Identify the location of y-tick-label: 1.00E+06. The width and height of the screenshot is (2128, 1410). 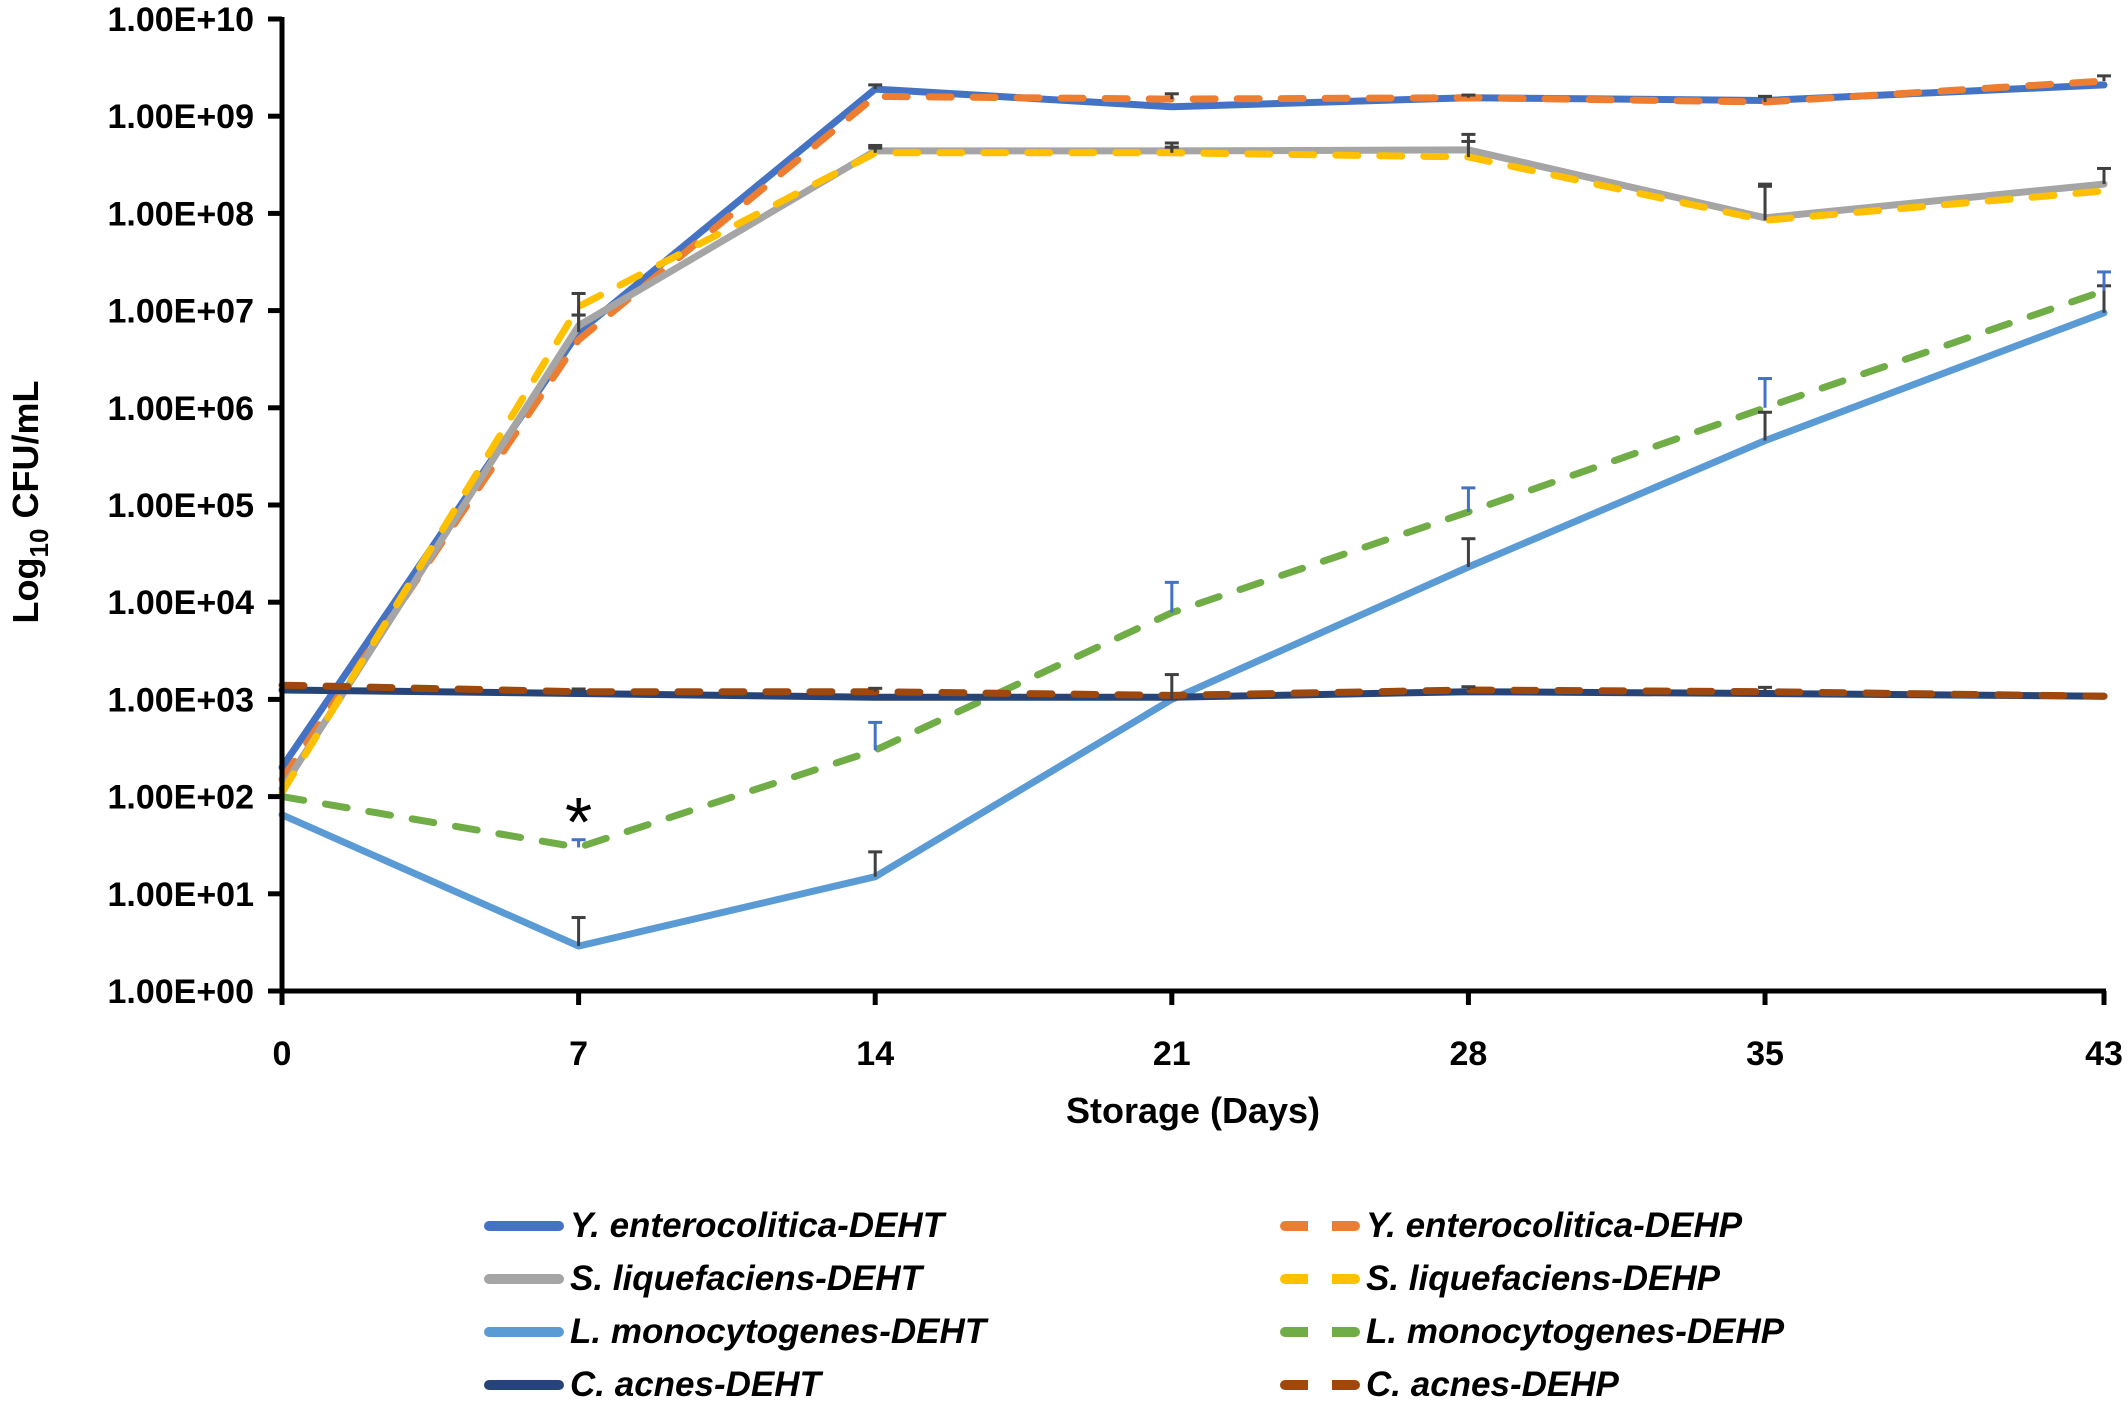
(180, 409).